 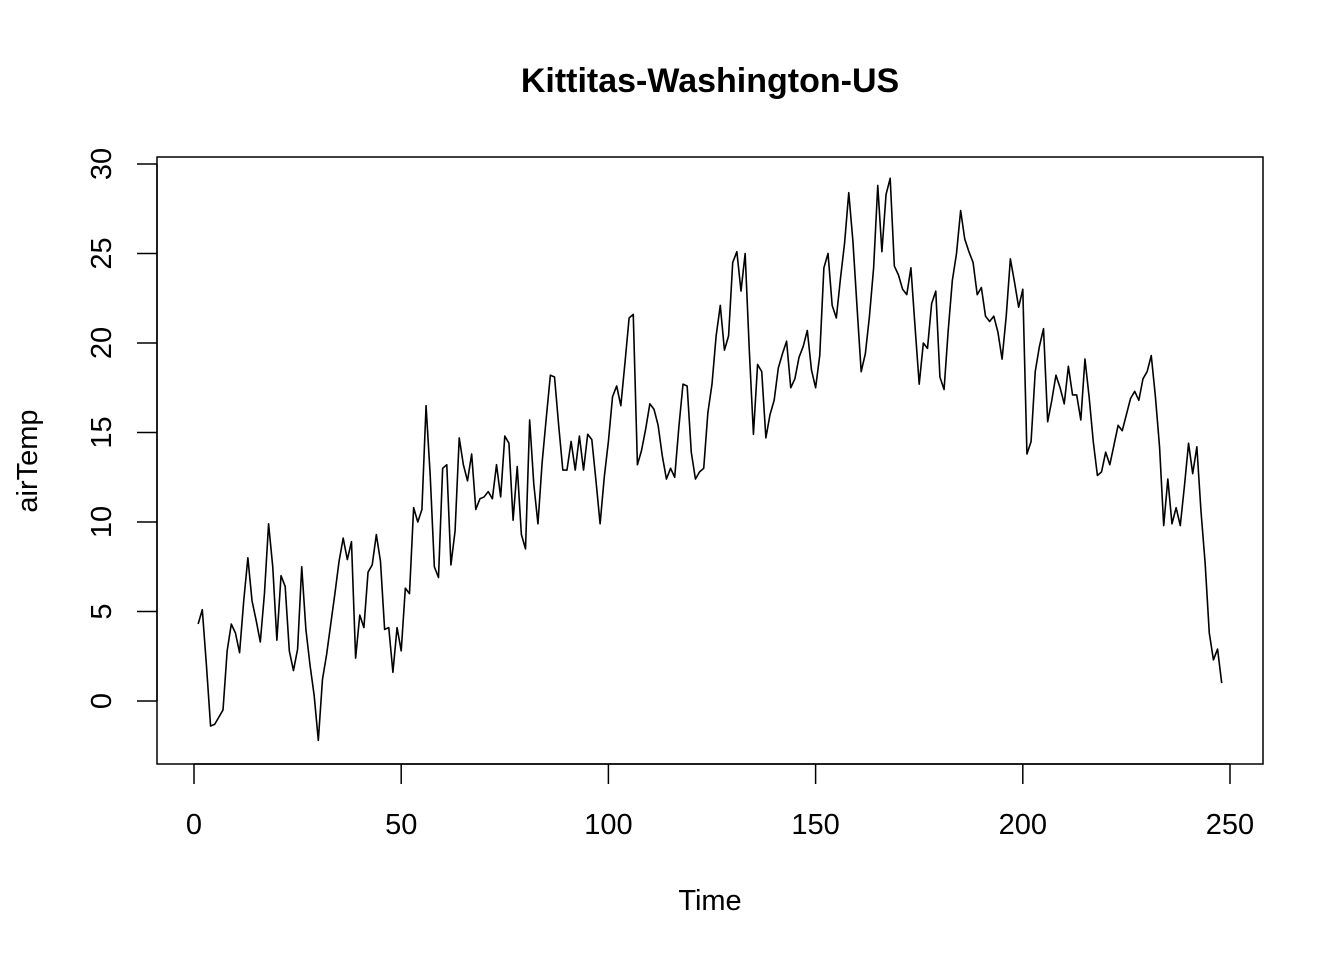 What do you see at coordinates (1023, 825) in the screenshot?
I see `x-tick-label: 200` at bounding box center [1023, 825].